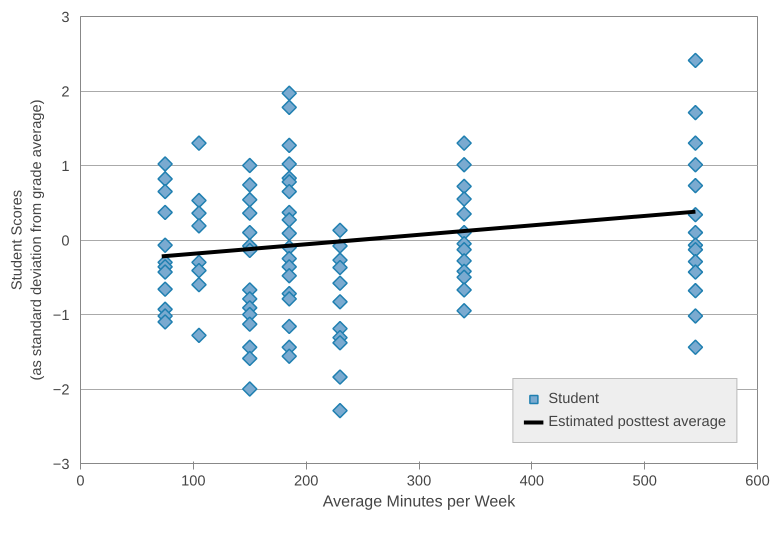 The width and height of the screenshot is (773, 533). I want to click on legend-label: Estimated posttest average, so click(637, 422).